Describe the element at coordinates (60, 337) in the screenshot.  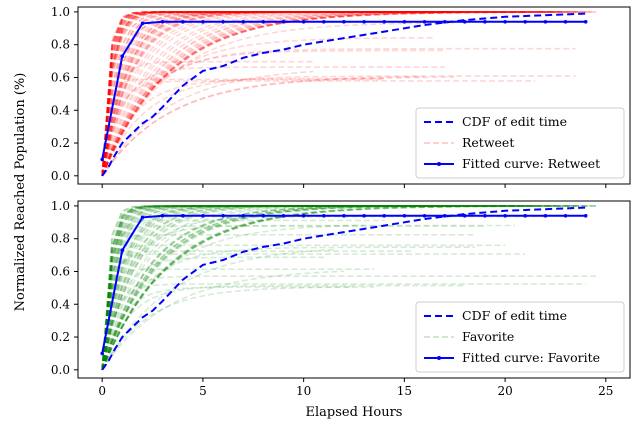
I see `bottom-y-tick-label: 0.2` at that location.